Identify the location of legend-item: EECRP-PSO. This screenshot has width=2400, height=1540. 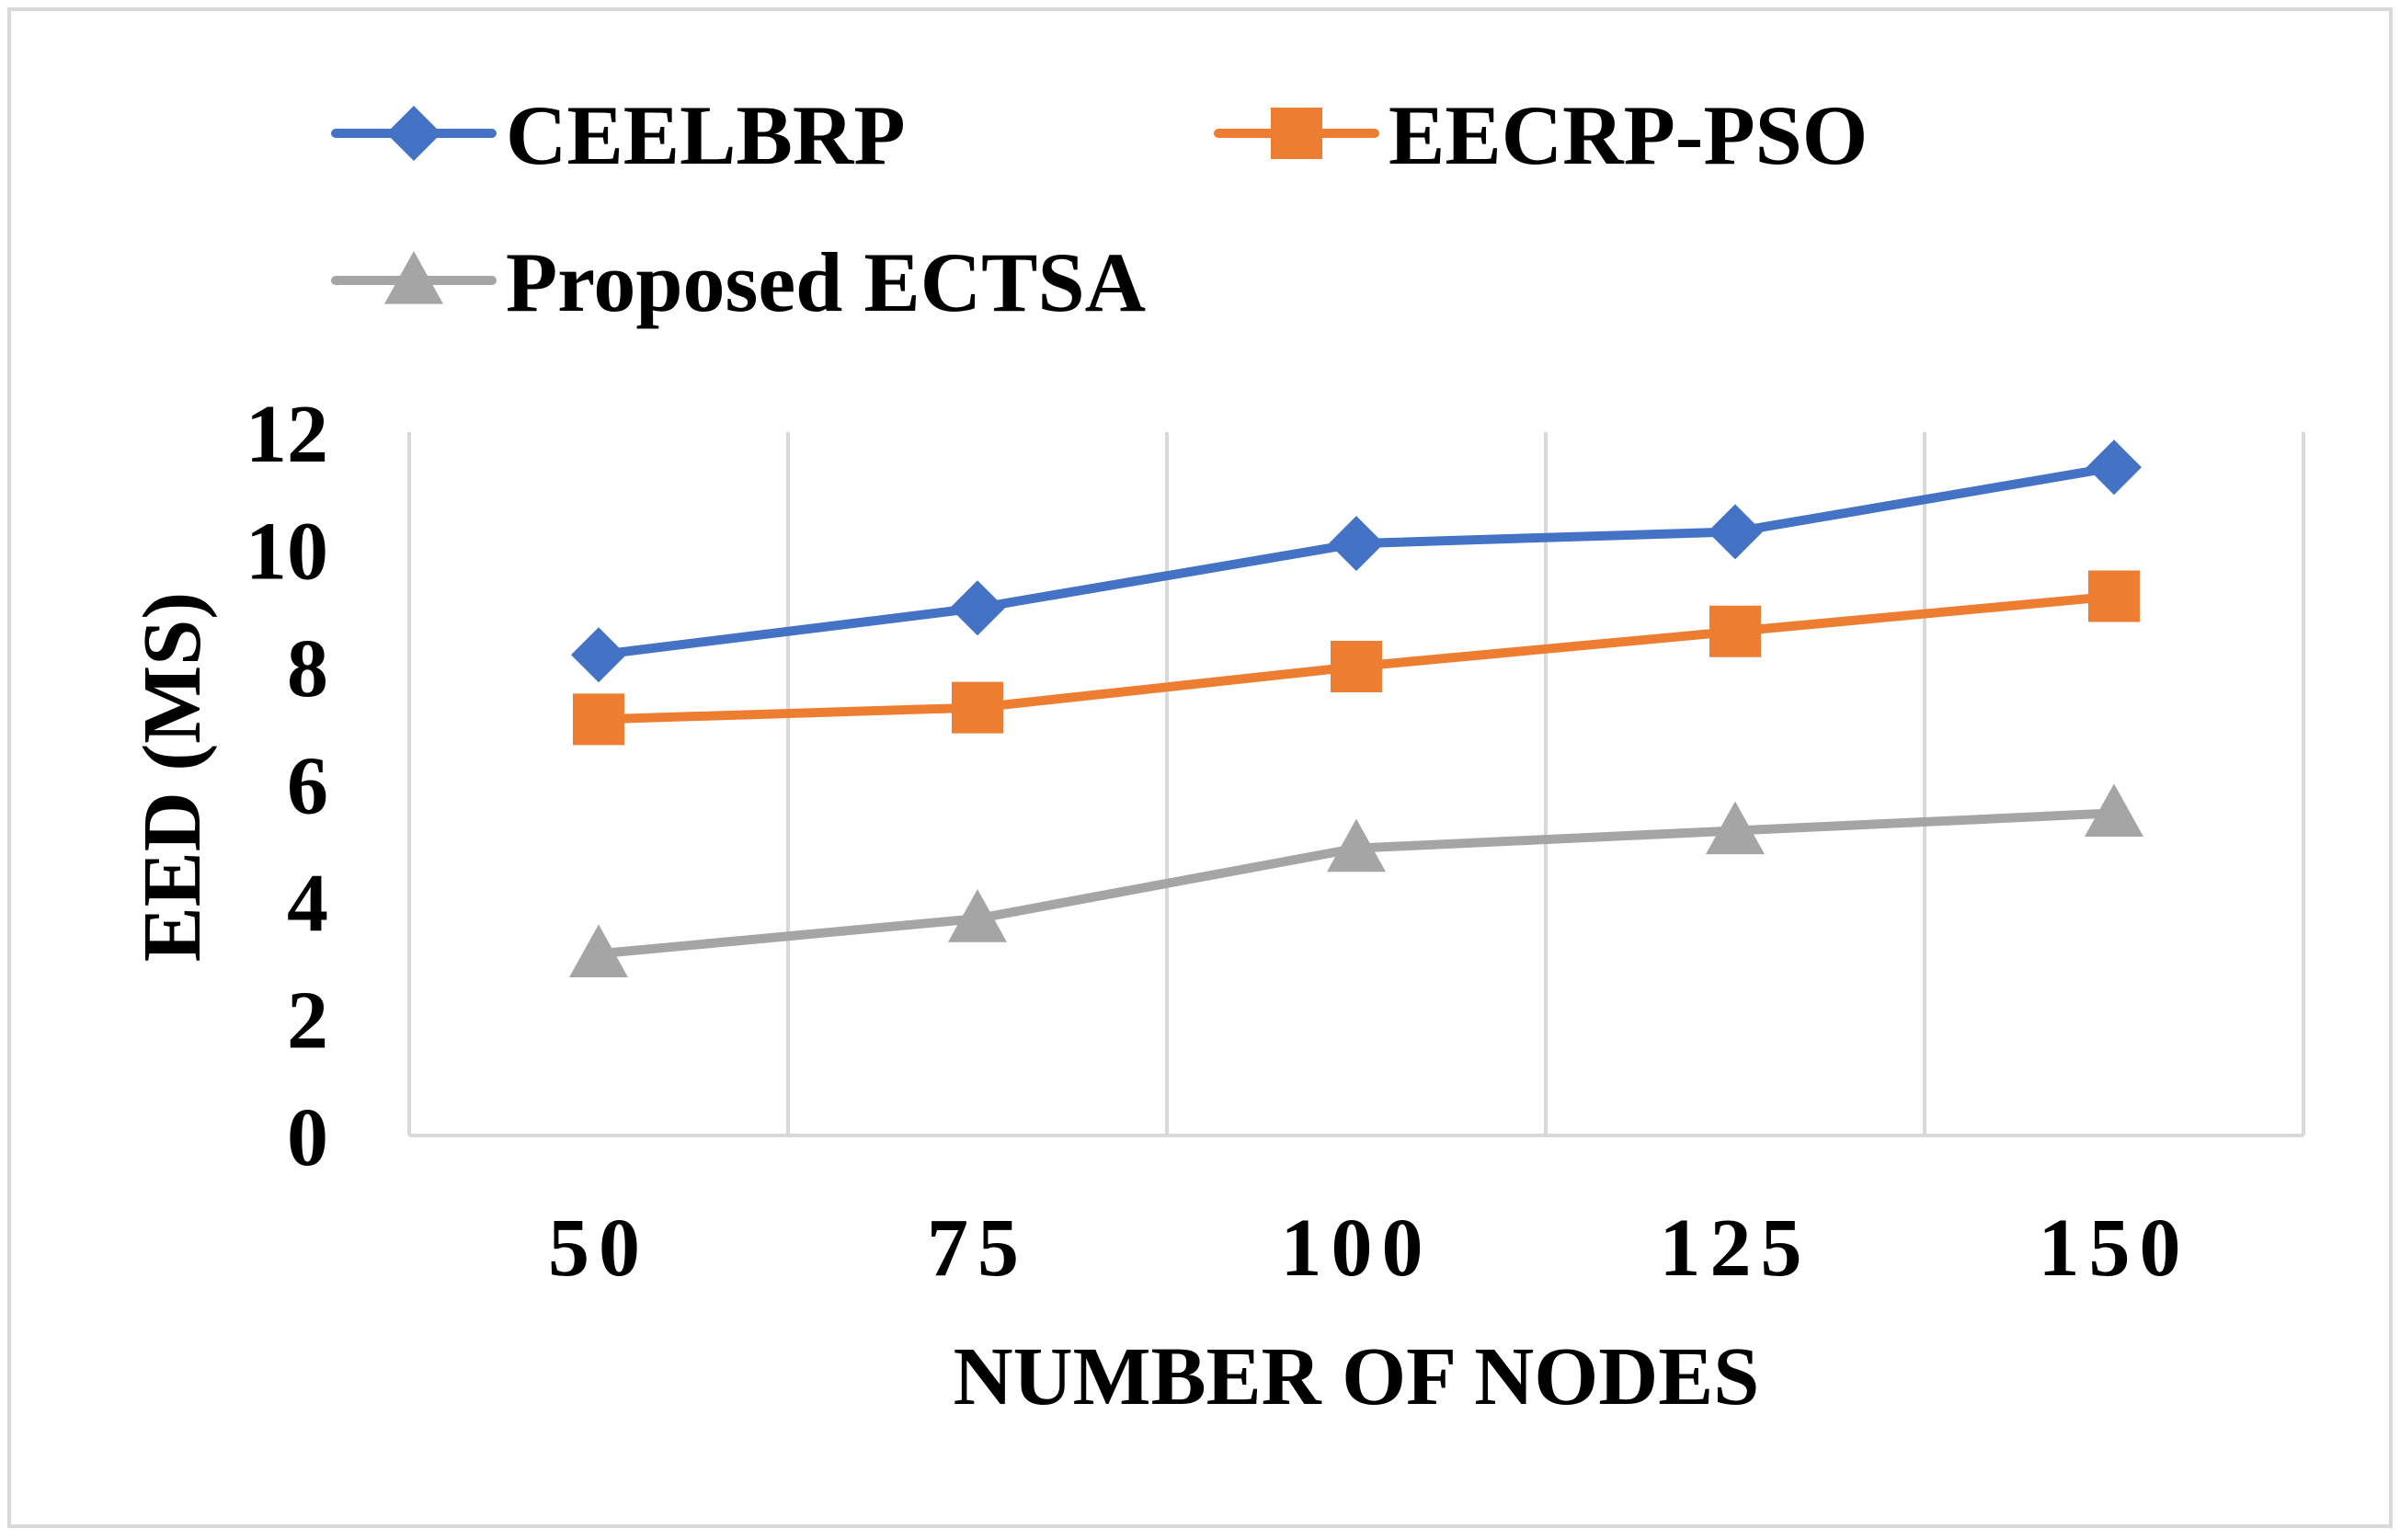
(1541, 135).